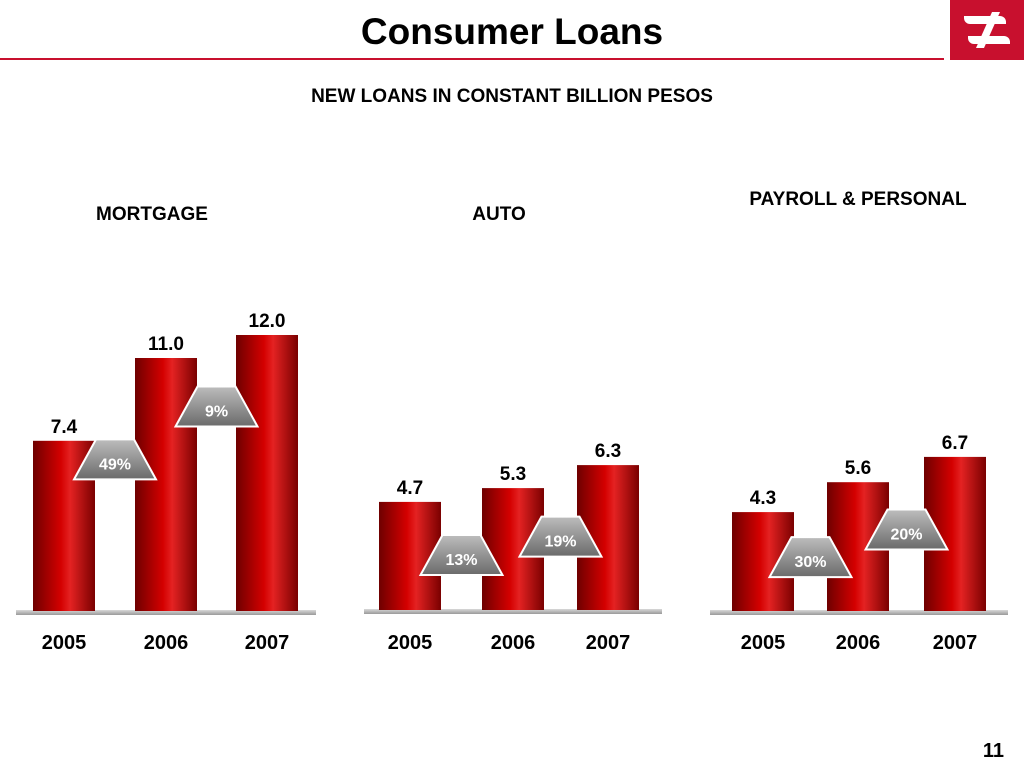 The image size is (1024, 768). I want to click on growth-label: 20%, so click(906, 535).